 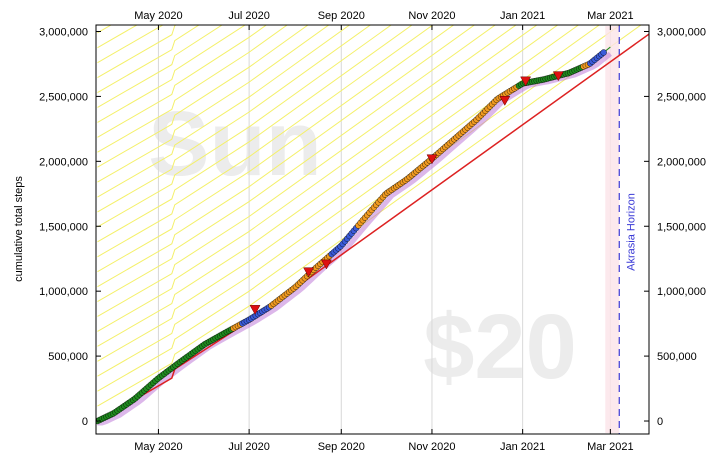 What do you see at coordinates (612, 229) in the screenshot?
I see `horizon-band` at bounding box center [612, 229].